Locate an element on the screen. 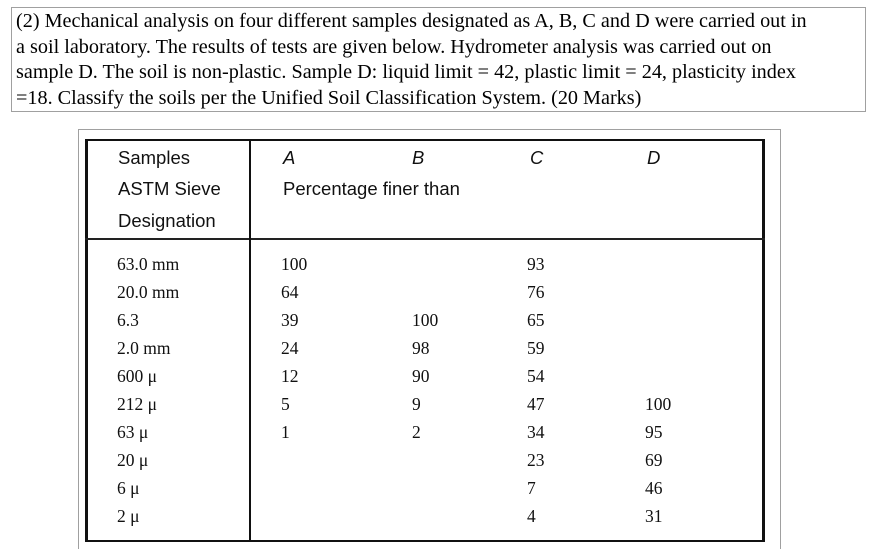 The width and height of the screenshot is (878, 549). sample-a-cell: 12 is located at coordinates (290, 376).